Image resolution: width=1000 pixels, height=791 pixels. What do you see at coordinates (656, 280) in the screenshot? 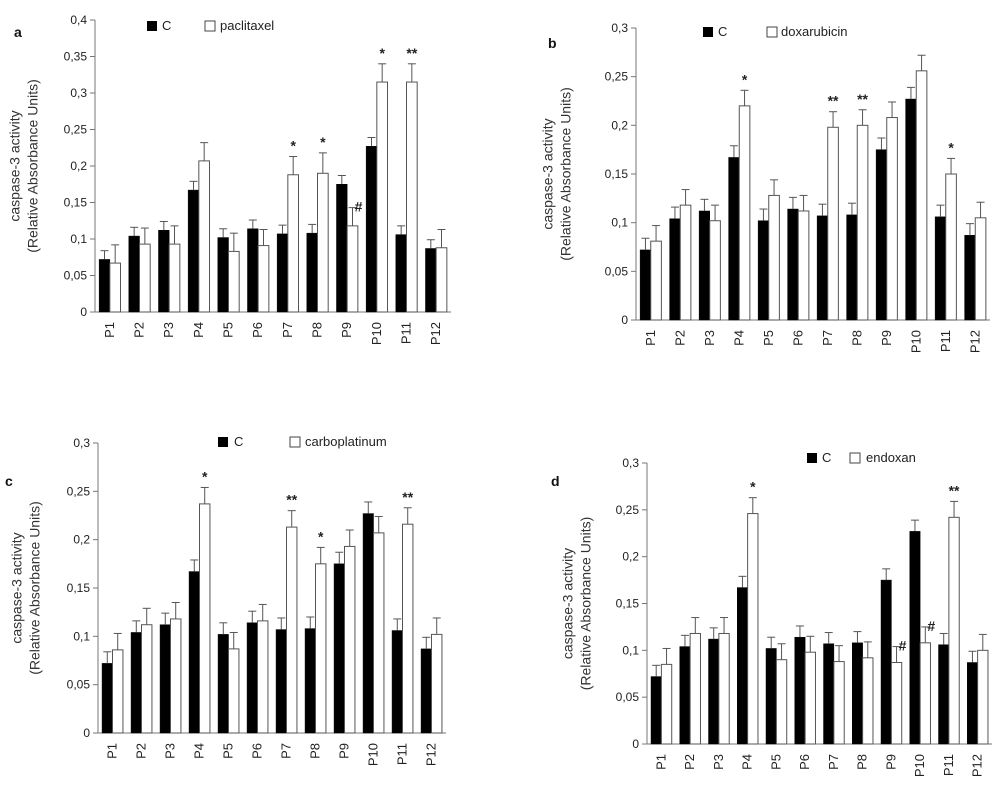
I see `bar-doxarubicin-P1` at bounding box center [656, 280].